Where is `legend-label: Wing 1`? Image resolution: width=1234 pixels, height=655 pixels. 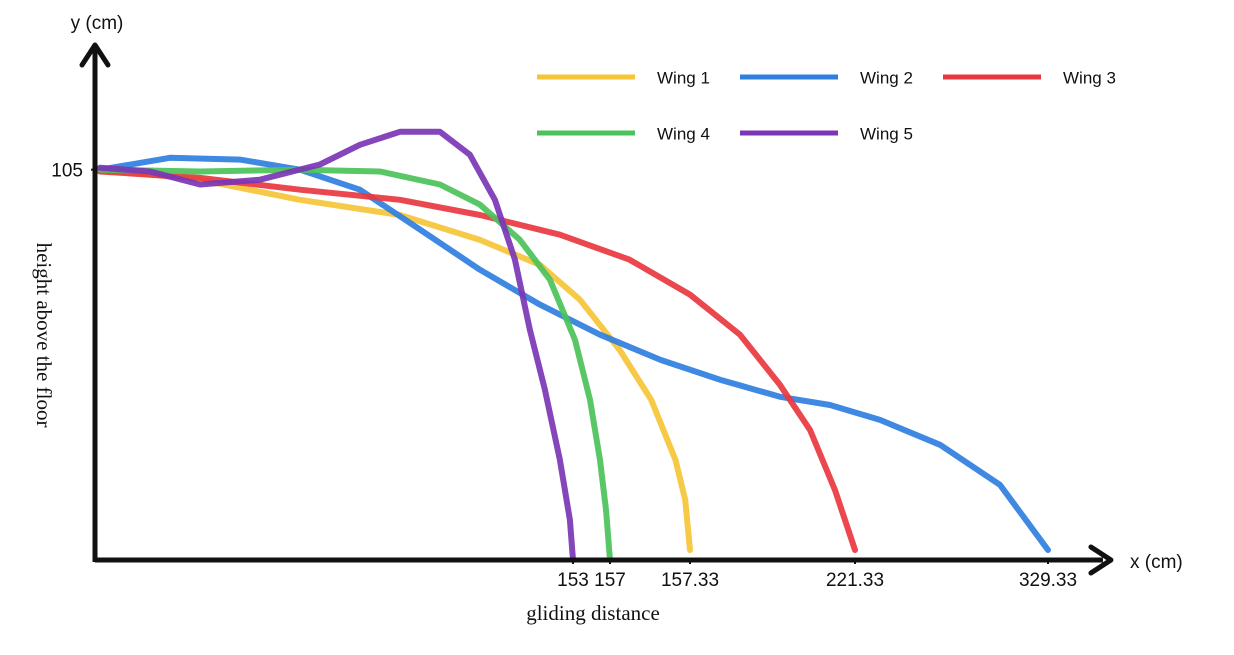 legend-label: Wing 1 is located at coordinates (683, 77).